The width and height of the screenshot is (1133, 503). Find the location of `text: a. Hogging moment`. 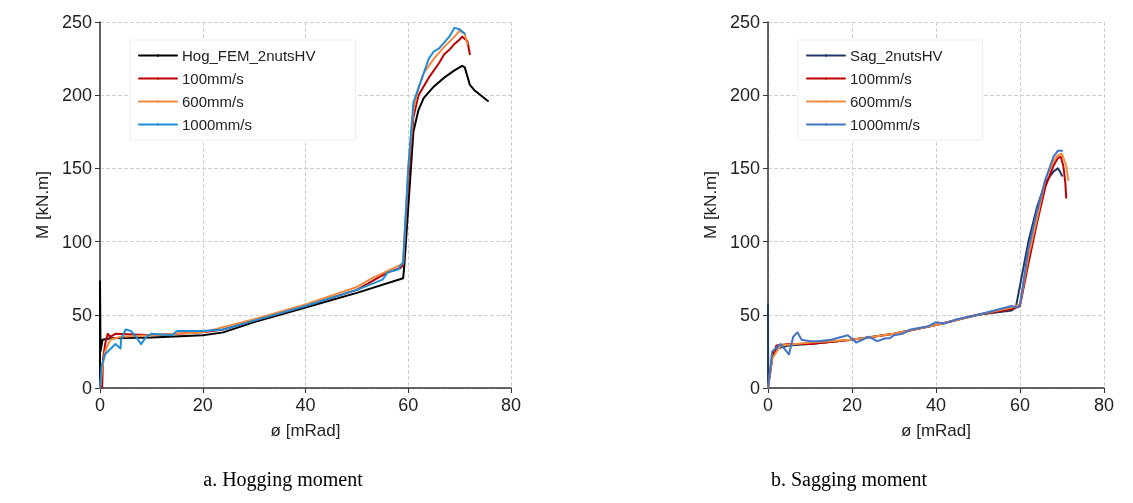

text: a. Hogging moment is located at coordinates (283, 479).